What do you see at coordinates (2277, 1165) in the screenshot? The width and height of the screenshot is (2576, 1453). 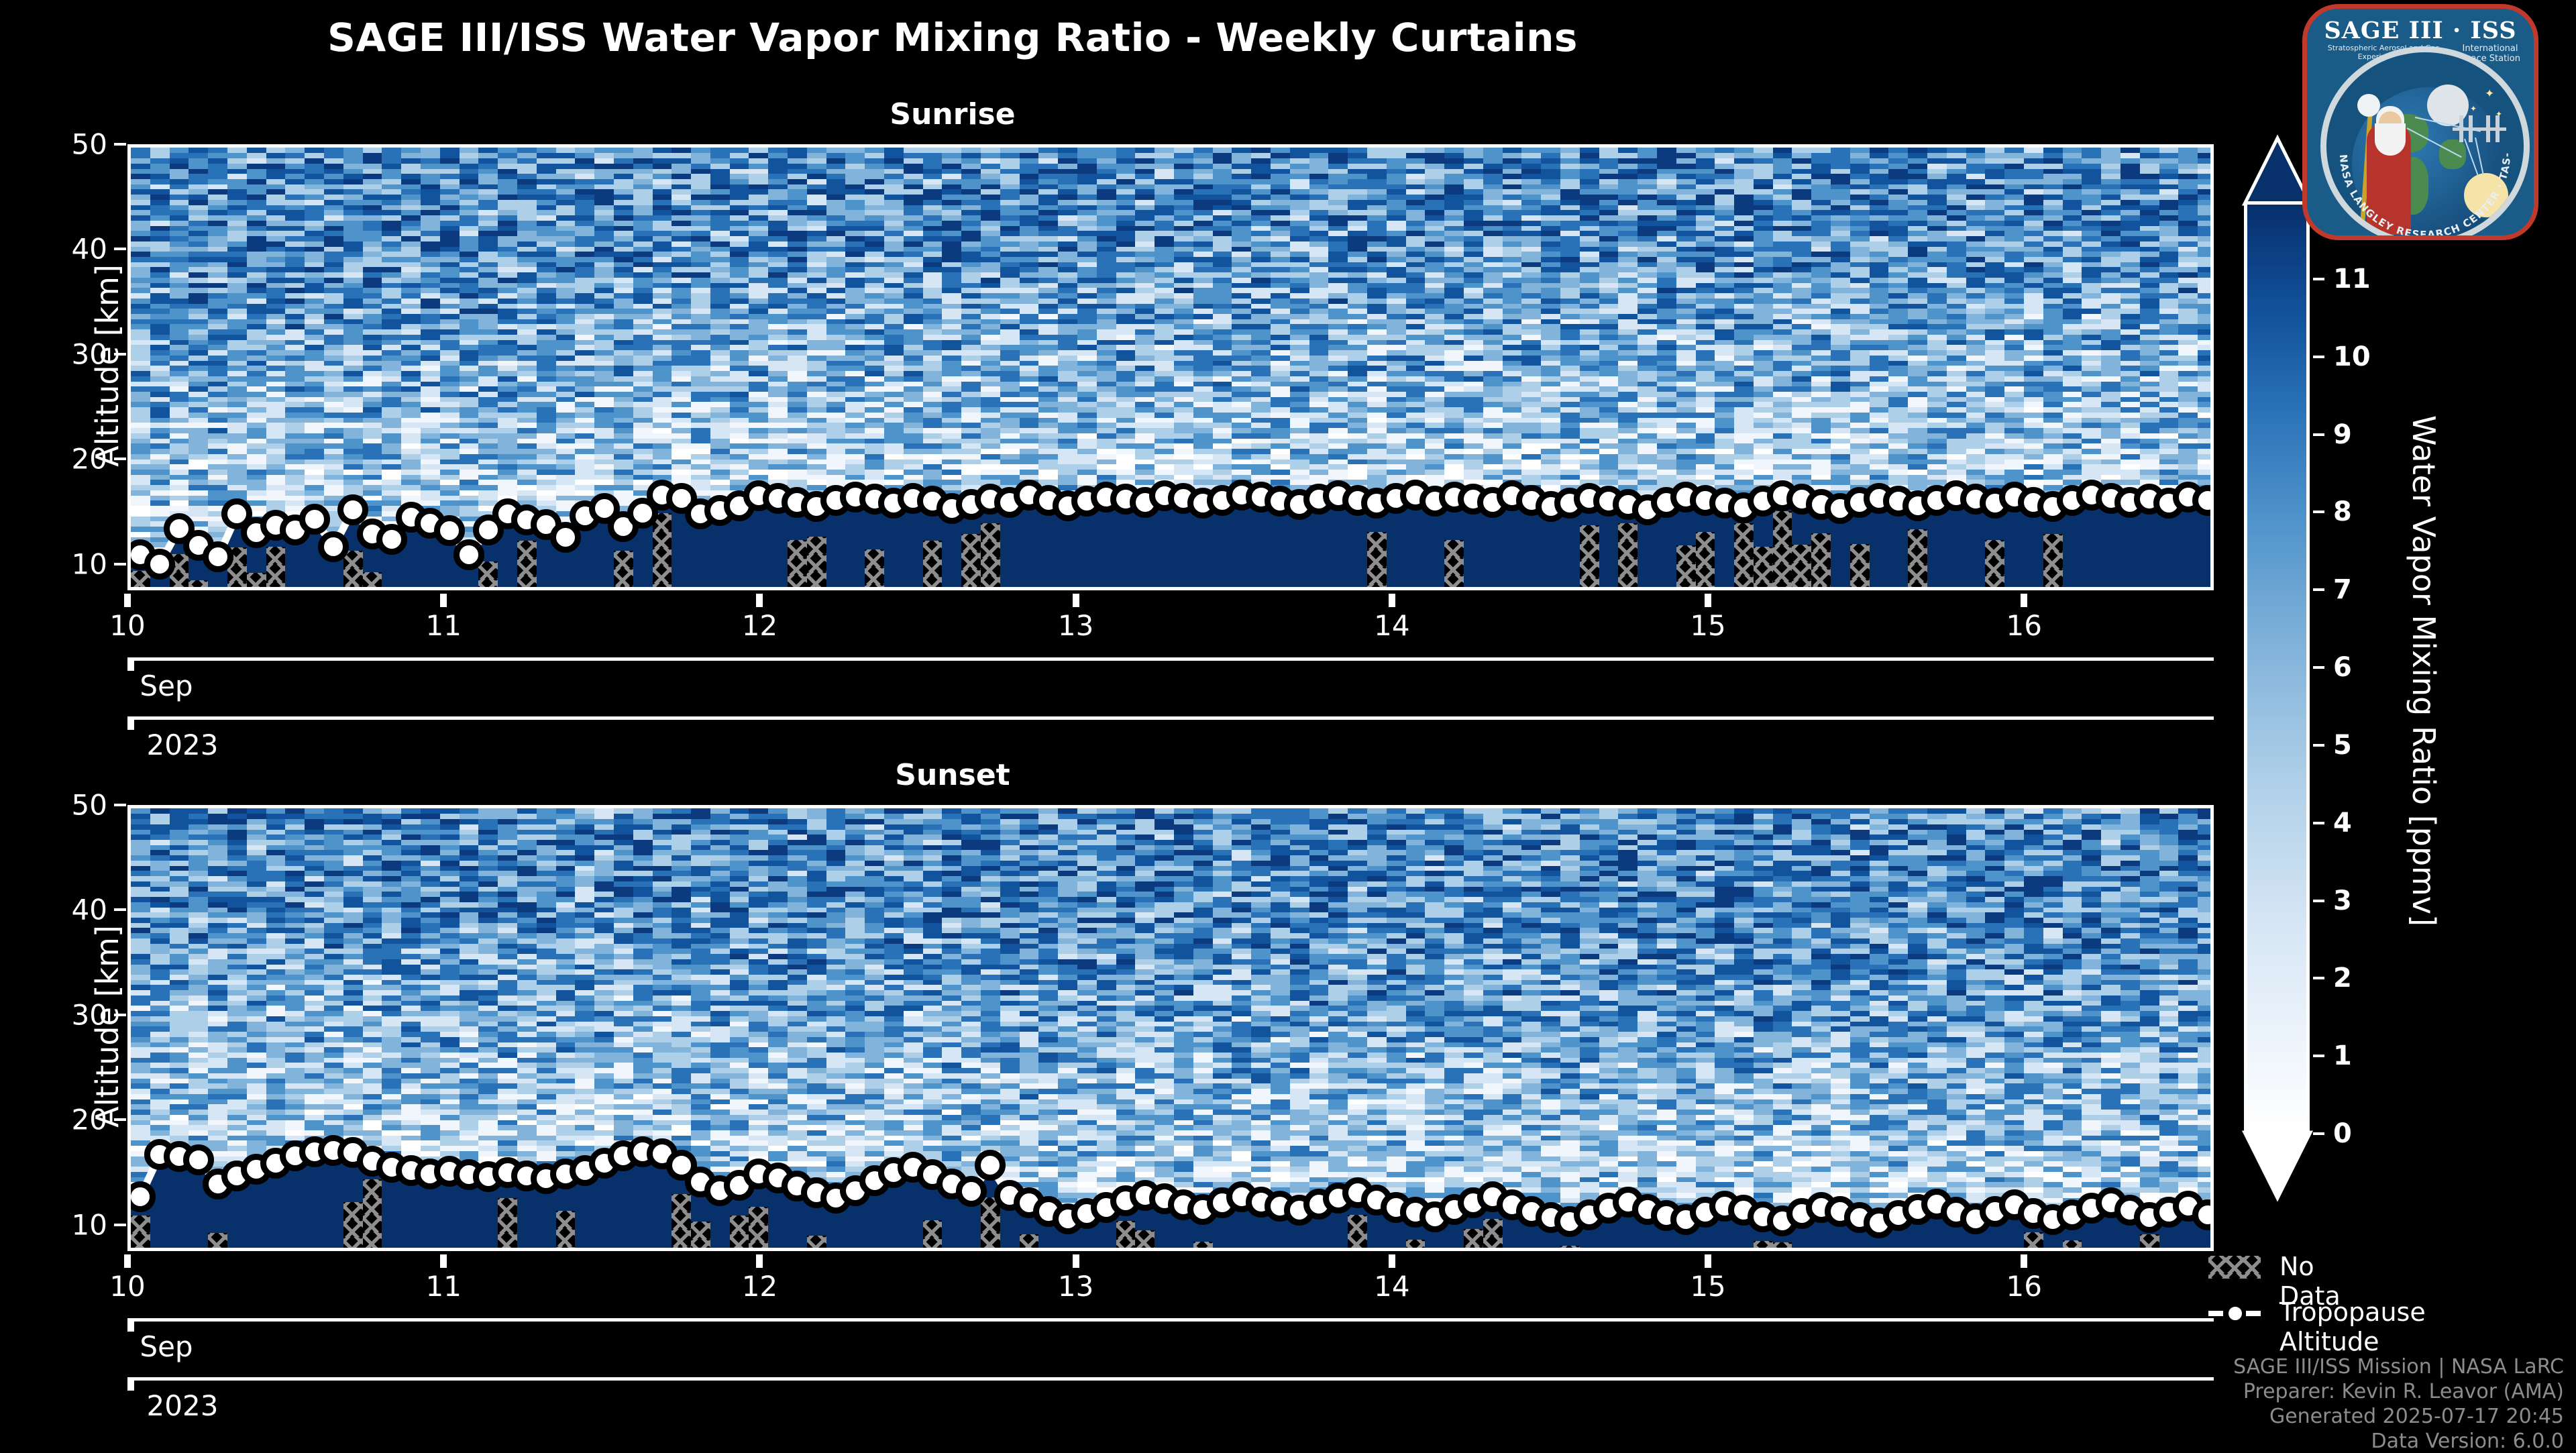 I see `colorbar-arrow-min-icon` at bounding box center [2277, 1165].